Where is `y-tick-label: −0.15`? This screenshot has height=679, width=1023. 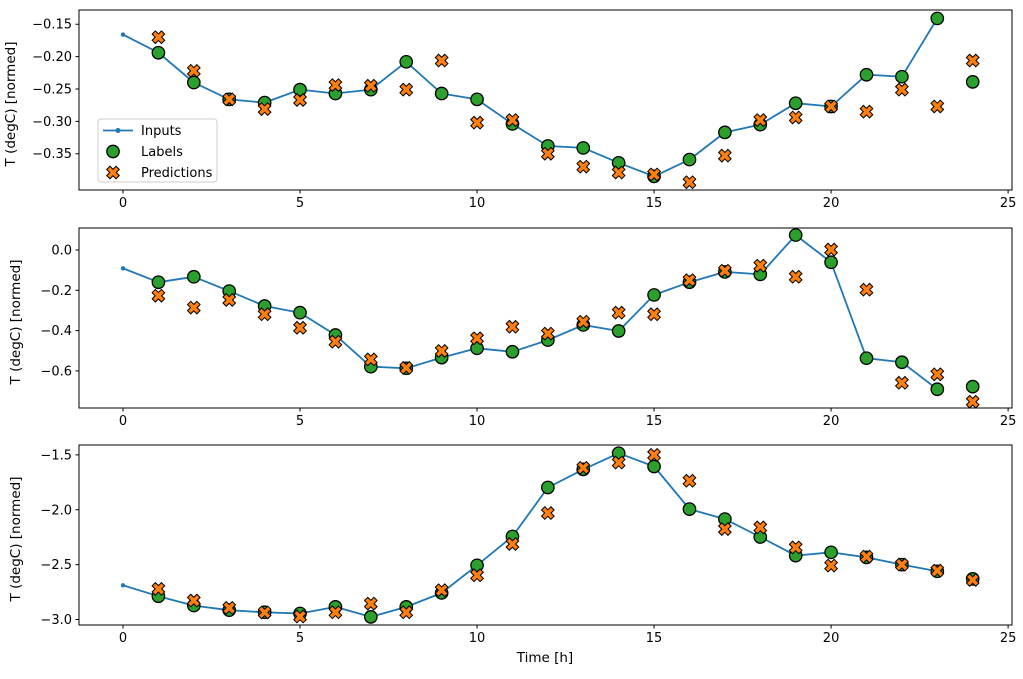 y-tick-label: −0.15 is located at coordinates (52, 25).